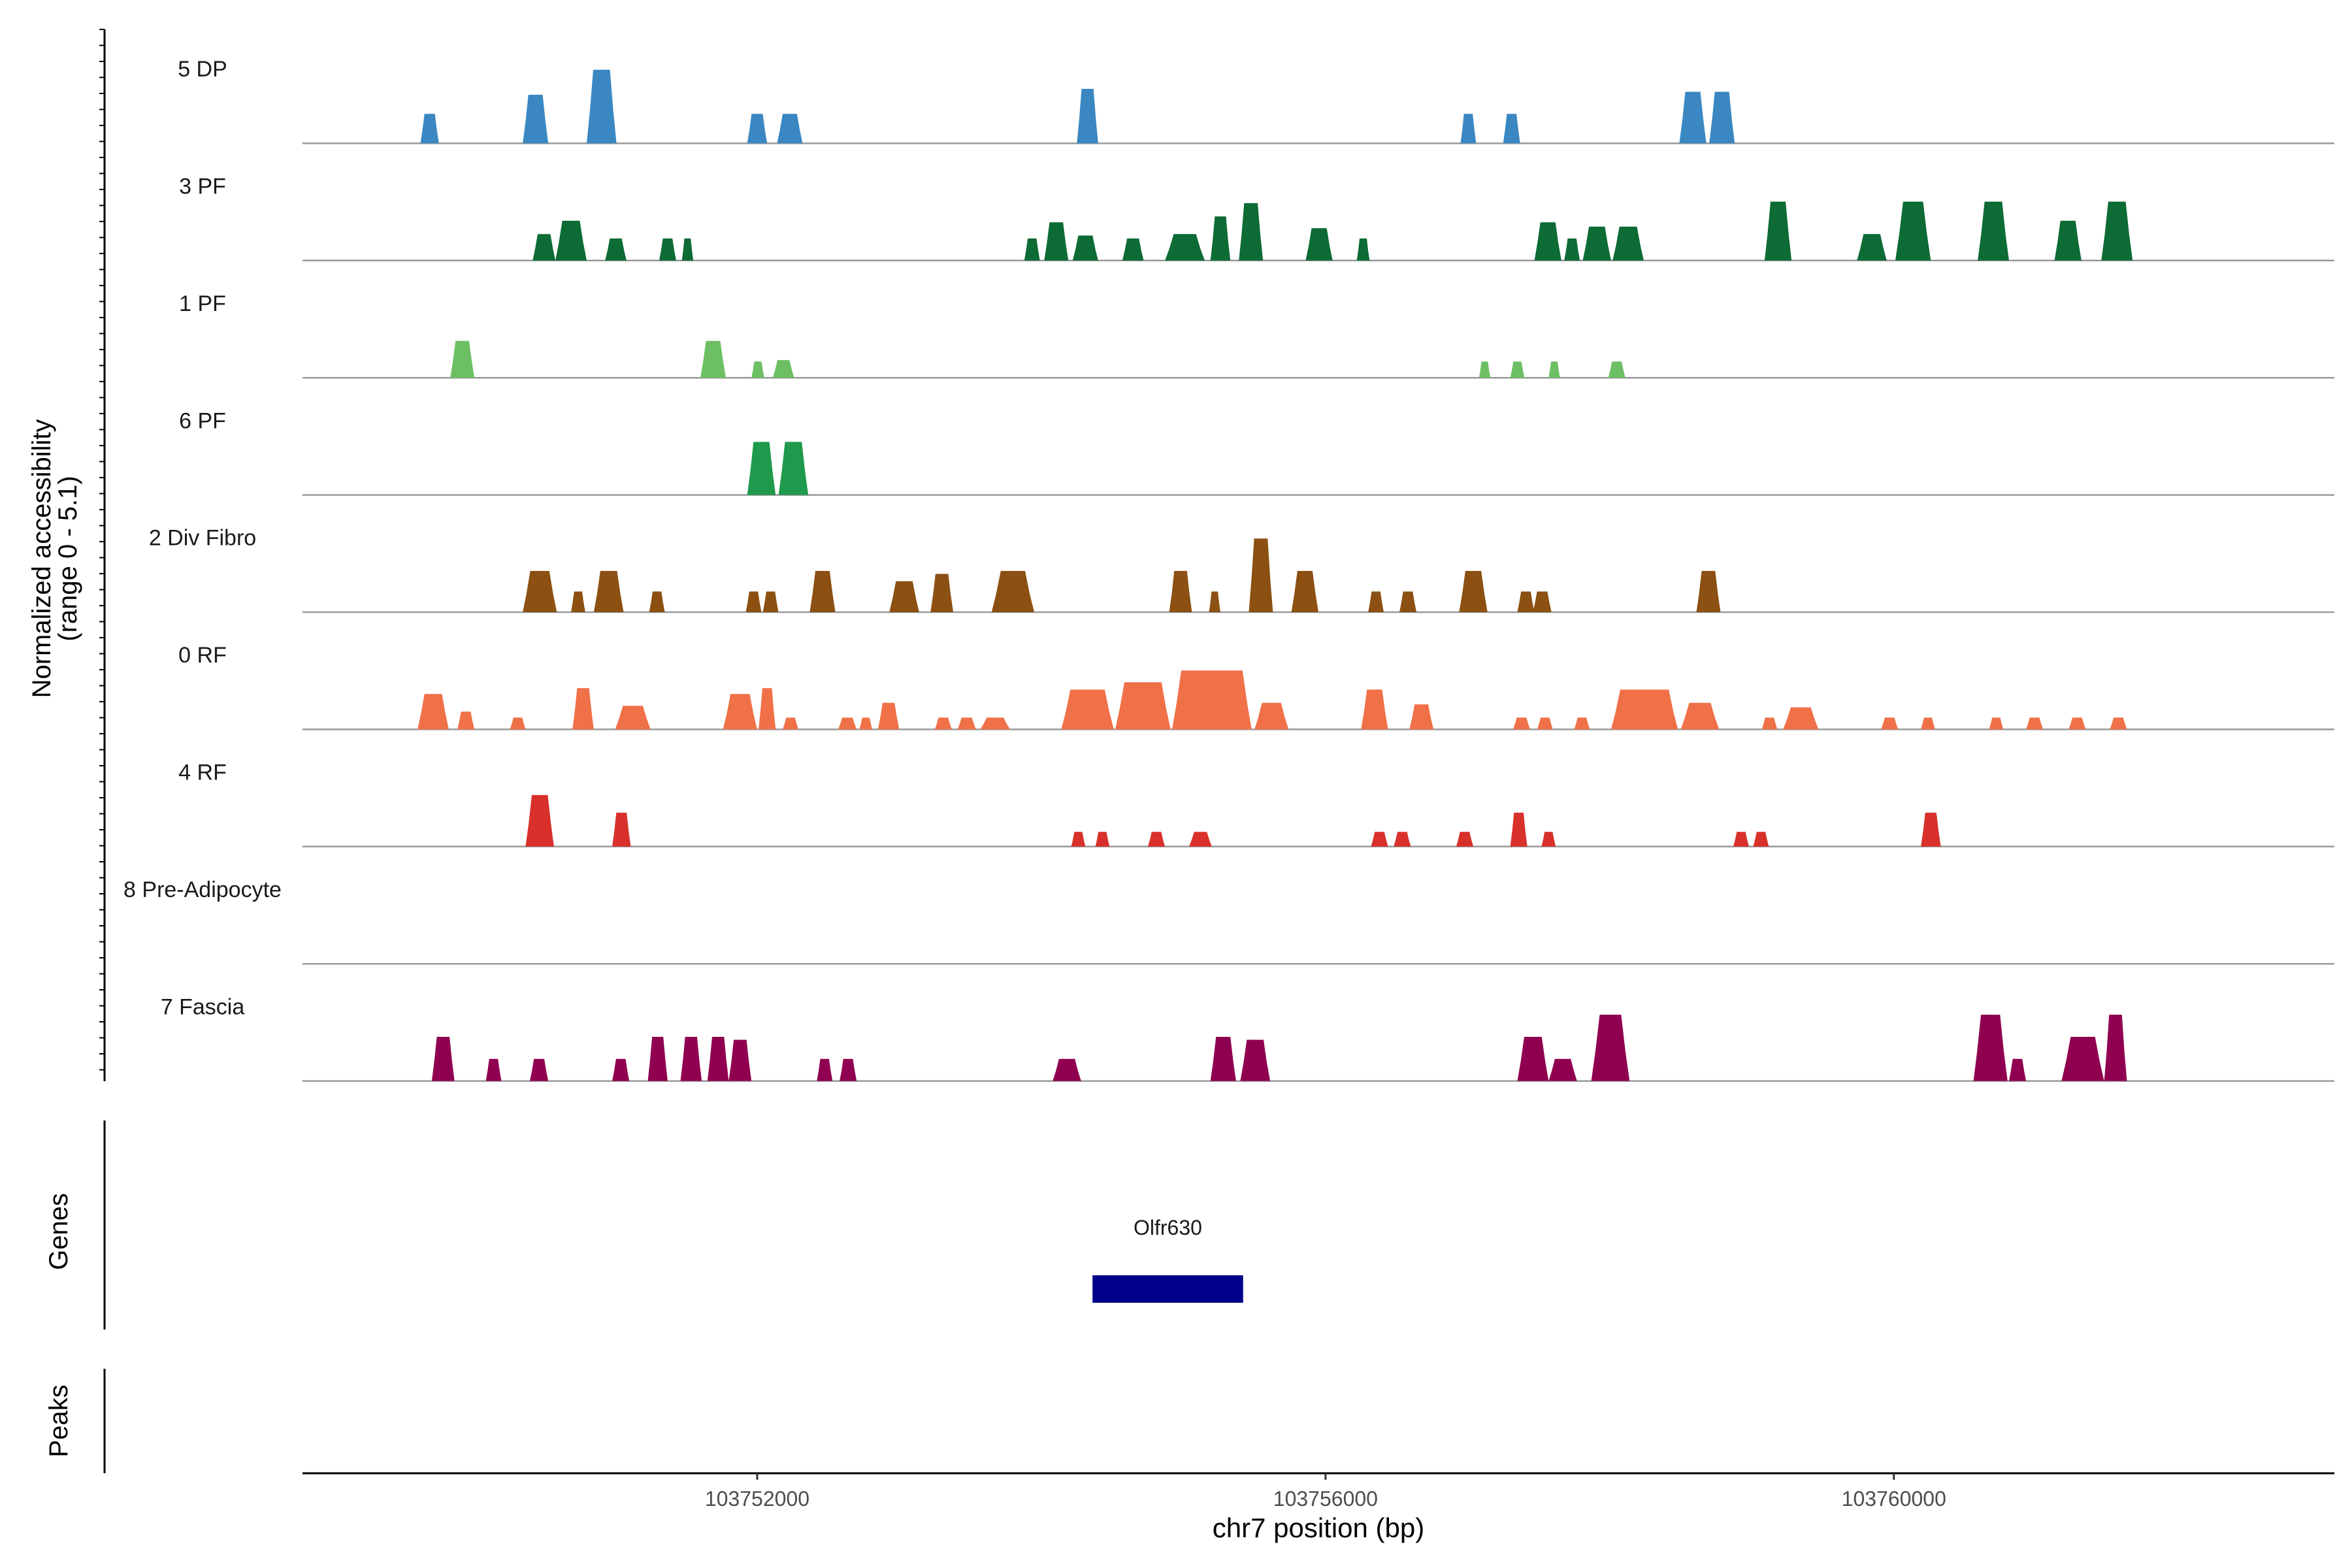  Describe the element at coordinates (1247, 1038) in the screenshot. I see `track-7-fascia: 7 Fascia` at that location.